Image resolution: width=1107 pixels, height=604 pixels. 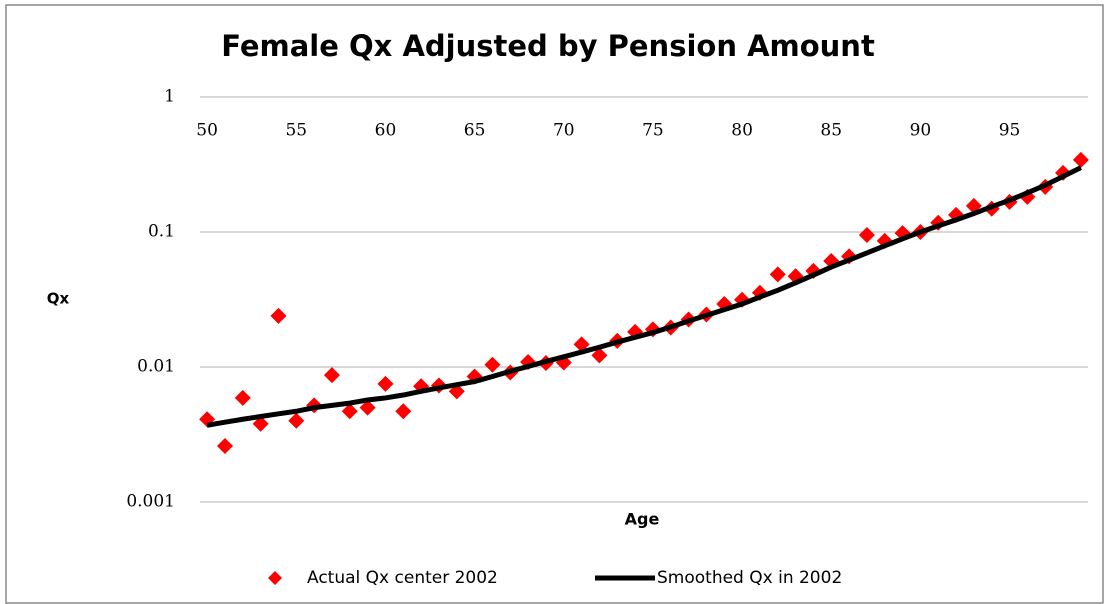 I want to click on x-tick-label: 60, so click(x=386, y=131).